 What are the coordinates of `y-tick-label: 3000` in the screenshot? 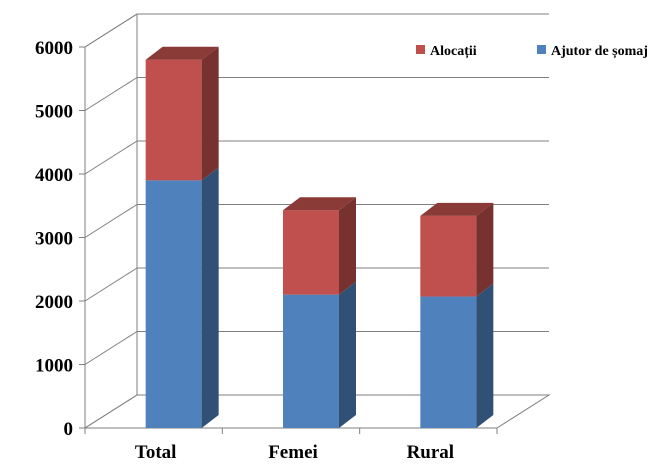 It's located at (54, 239).